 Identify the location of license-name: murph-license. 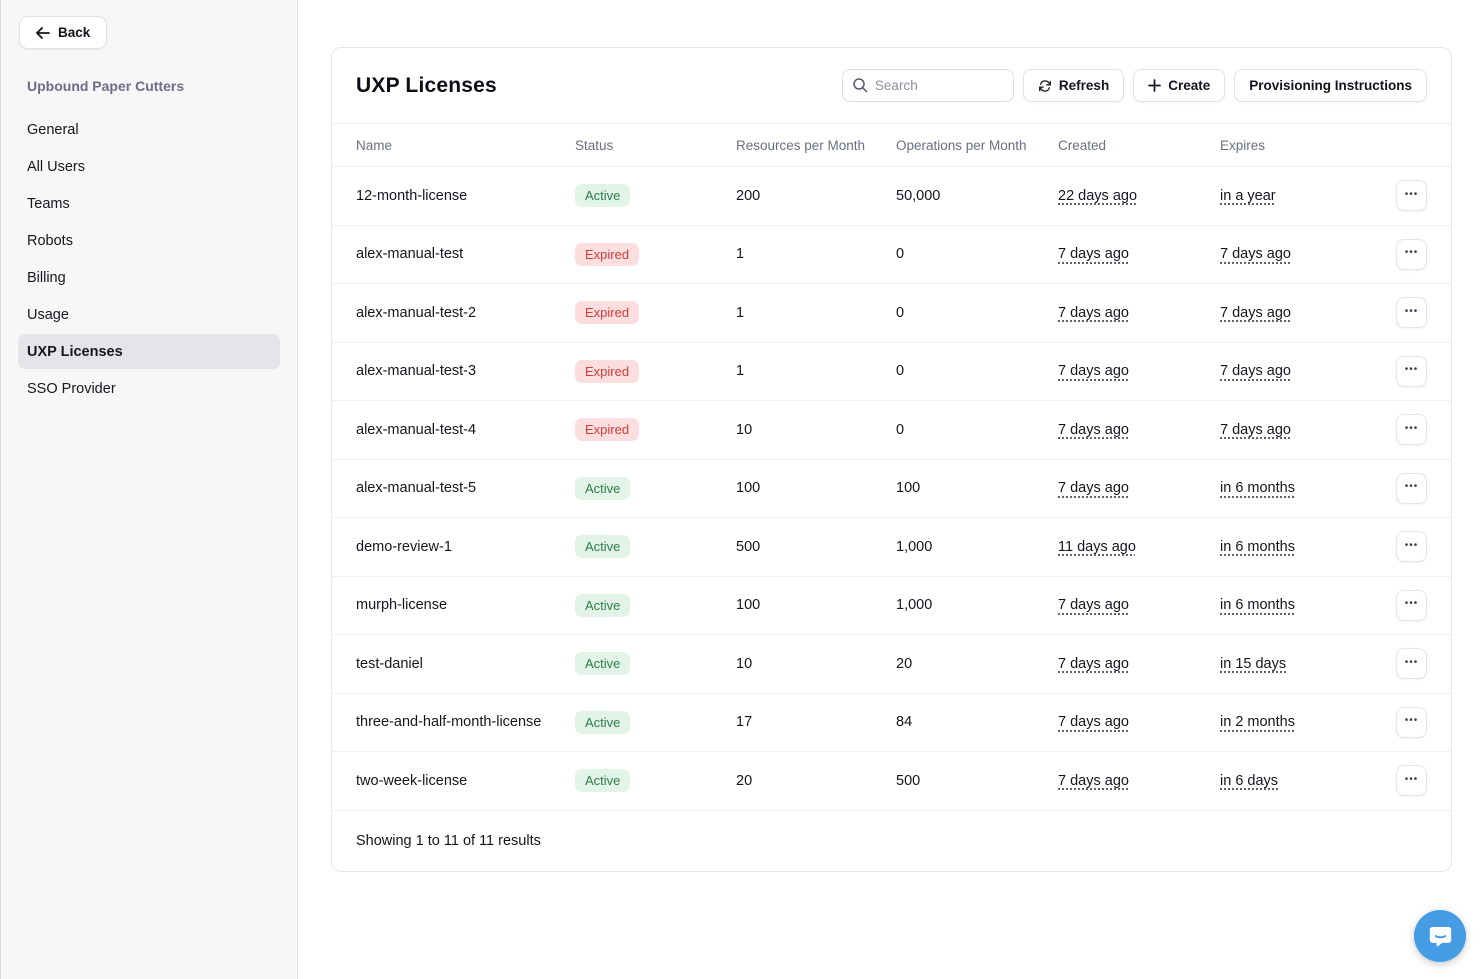
(402, 605).